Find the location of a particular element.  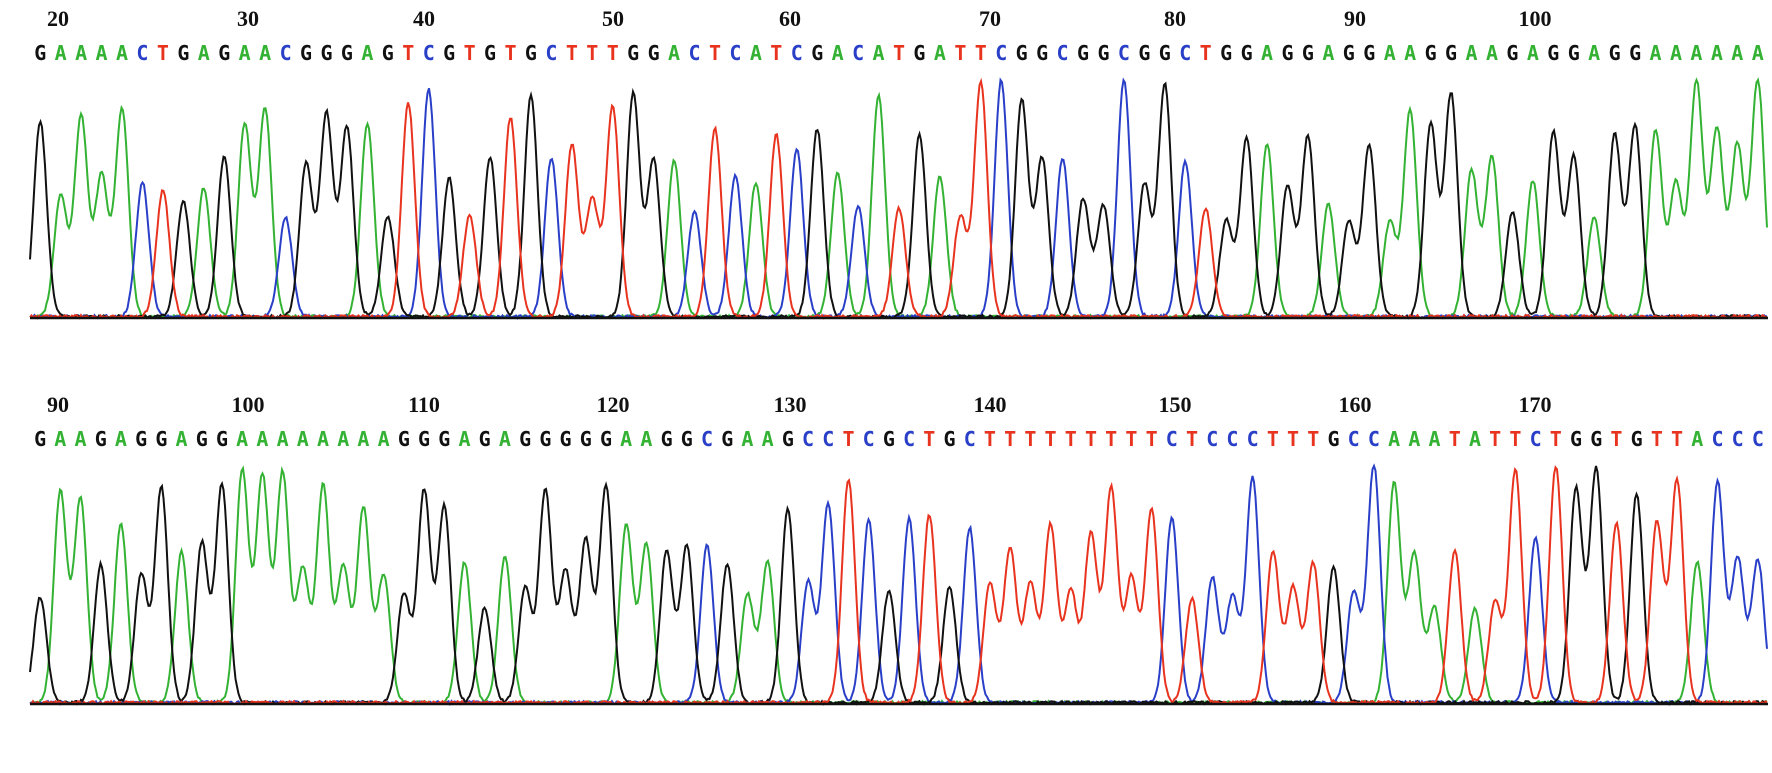

tick-label: 20 is located at coordinates (58, 18).